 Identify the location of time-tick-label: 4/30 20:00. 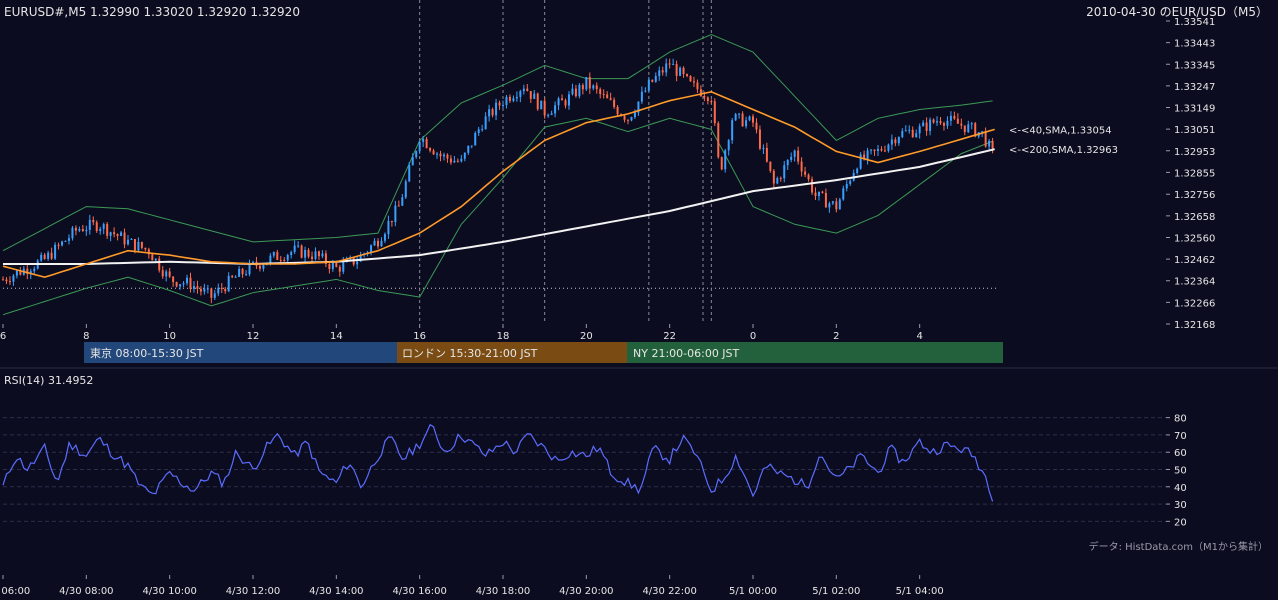
(586, 591).